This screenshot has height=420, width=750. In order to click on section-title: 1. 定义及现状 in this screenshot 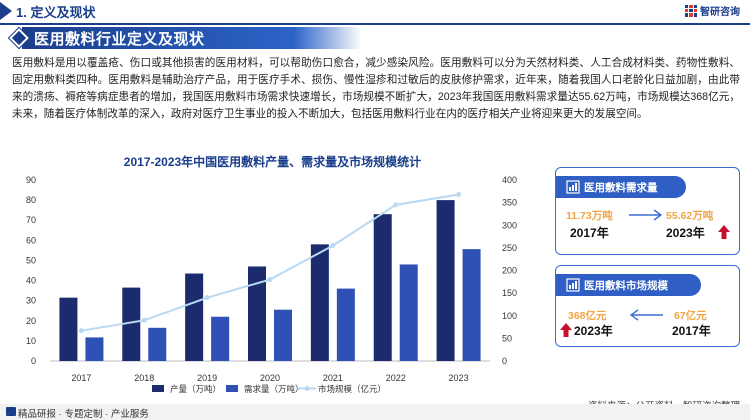, I will do `click(56, 12)`.